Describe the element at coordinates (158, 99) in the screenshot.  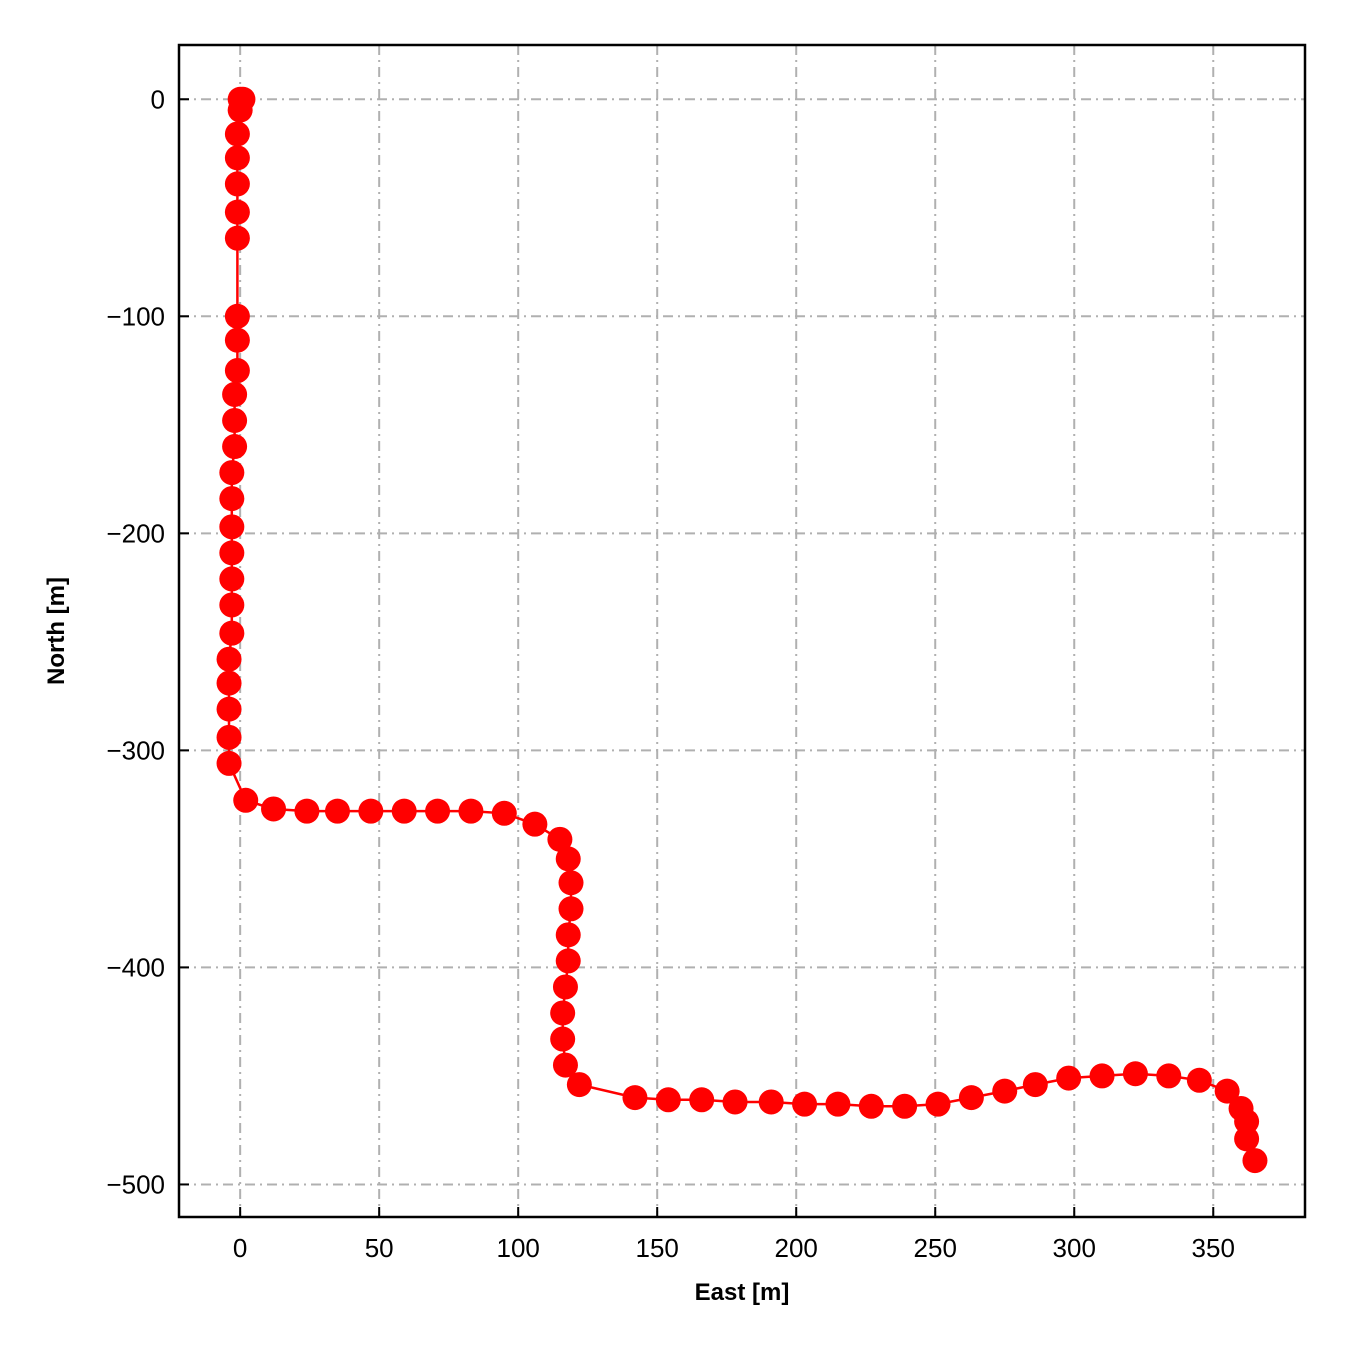
I see `y-tick-label: 0` at that location.